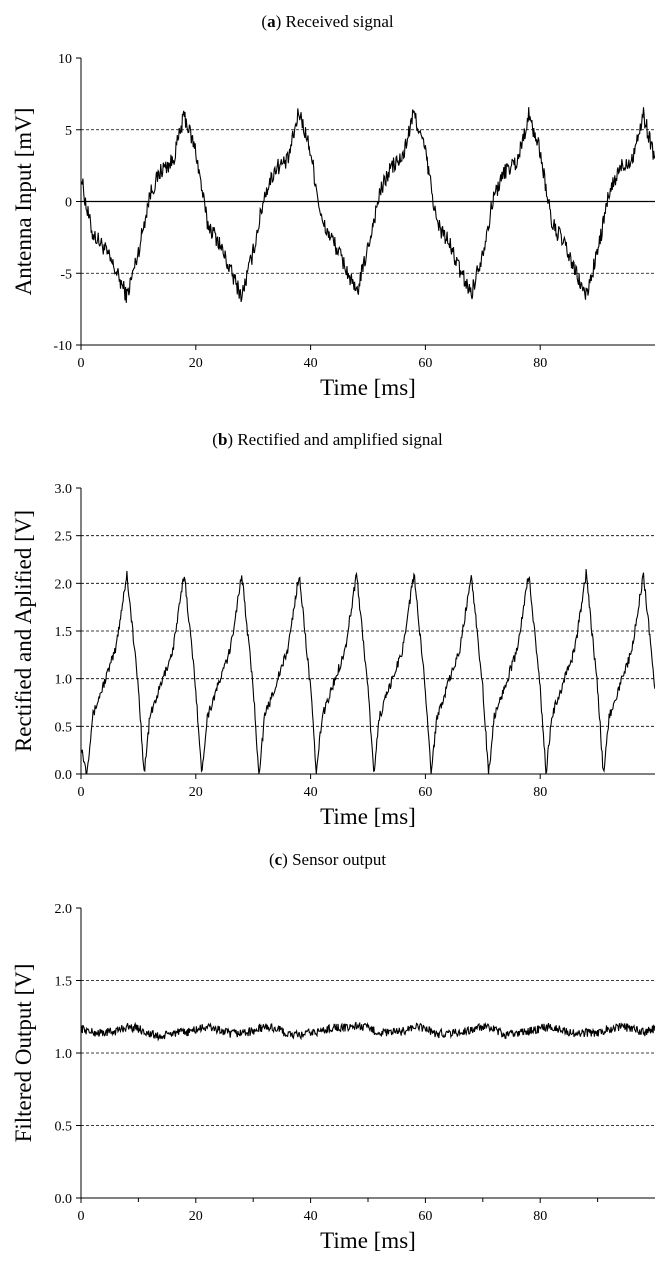 The image size is (655, 1267). What do you see at coordinates (196, 363) in the screenshot?
I see `chart-a-xtick-label: 20` at bounding box center [196, 363].